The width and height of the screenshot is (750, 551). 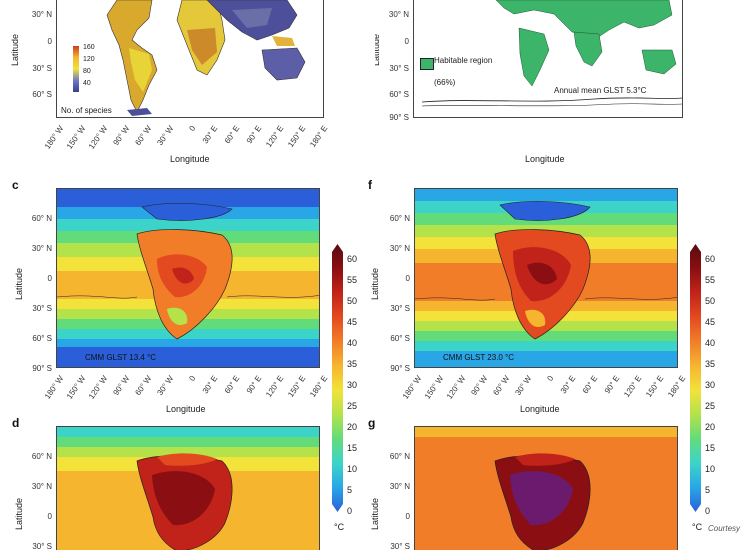 What do you see at coordinates (76, 69) in the screenshot?
I see `species-legend` at bounding box center [76, 69].